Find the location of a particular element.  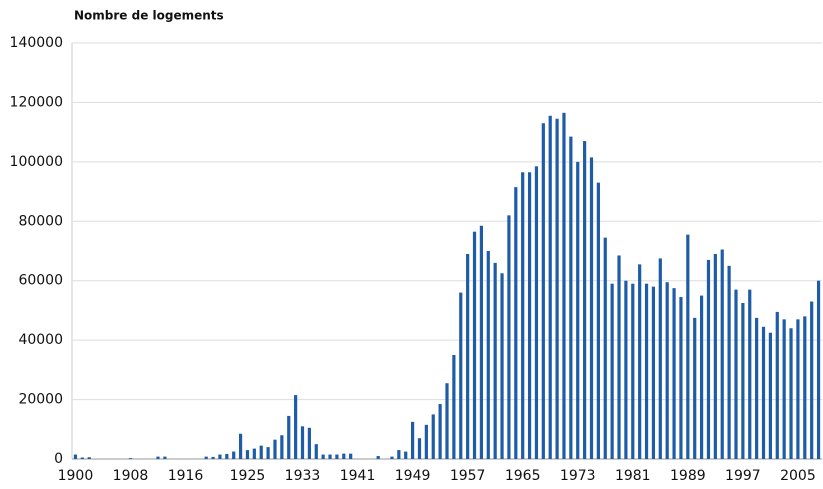

y-tick-label: 80000 is located at coordinates (40, 221).